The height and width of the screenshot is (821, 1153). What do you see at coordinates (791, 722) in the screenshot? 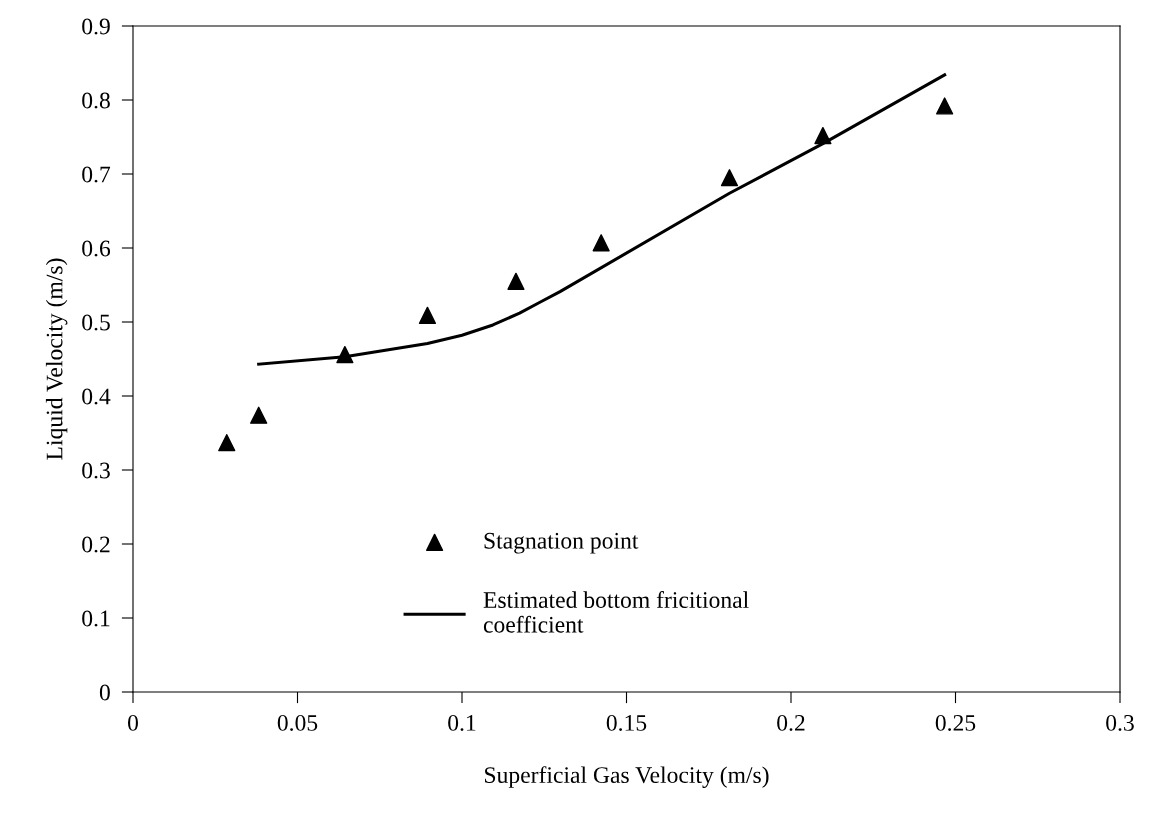
I see `x-tick-label: 0.2` at bounding box center [791, 722].